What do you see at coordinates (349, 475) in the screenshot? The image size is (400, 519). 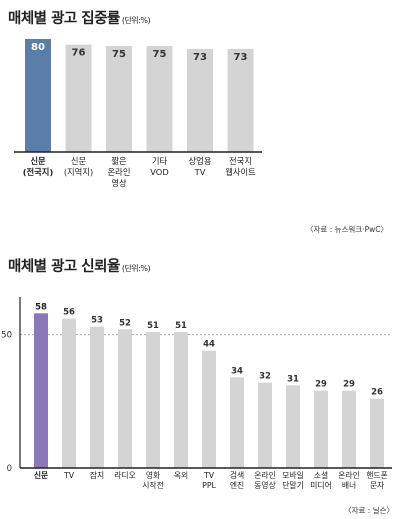 I see `chart2-category-label-11-0: 온라인` at bounding box center [349, 475].